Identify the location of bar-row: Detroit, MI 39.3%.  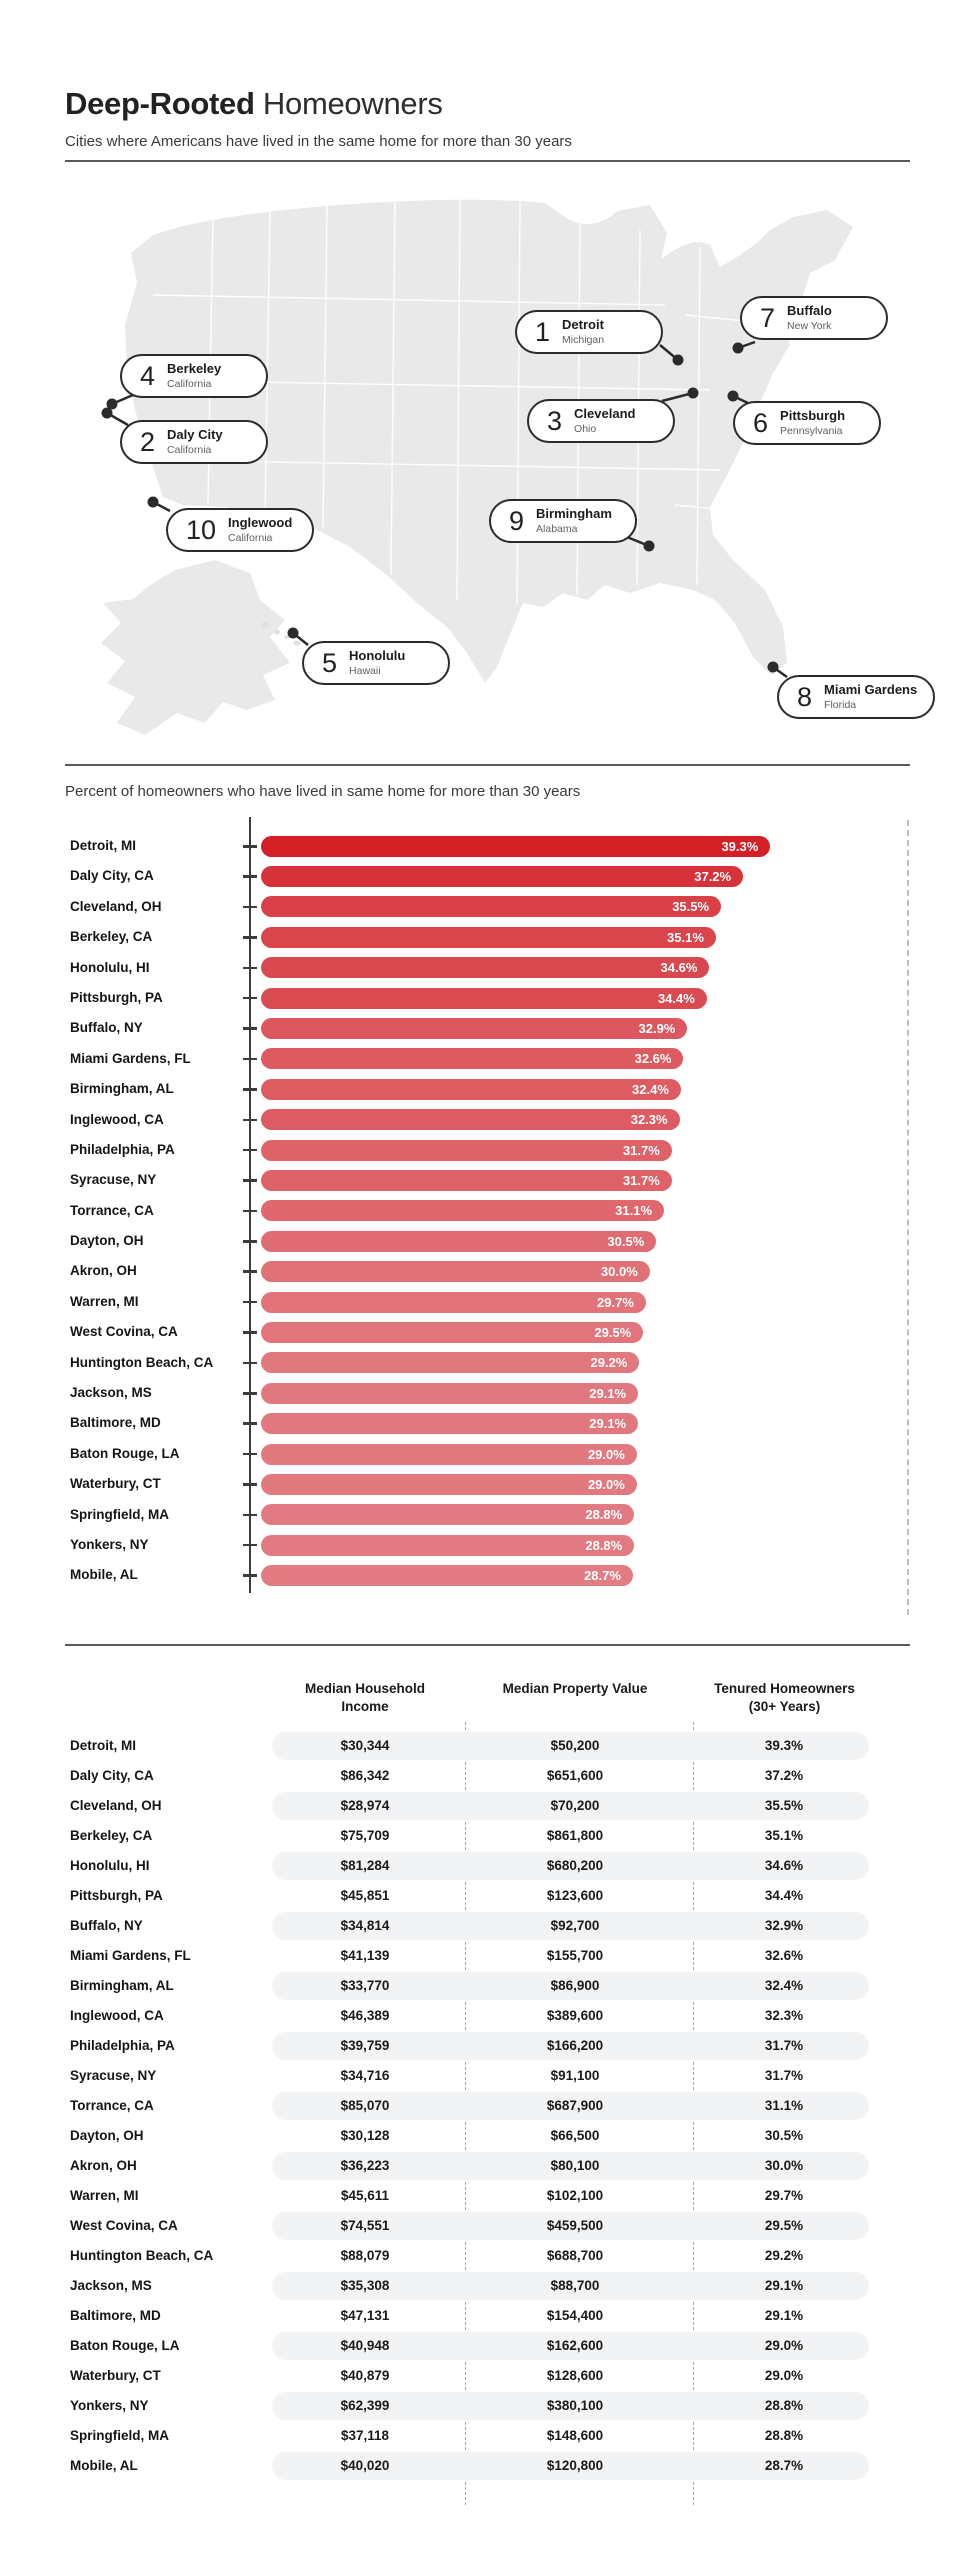
(487, 846).